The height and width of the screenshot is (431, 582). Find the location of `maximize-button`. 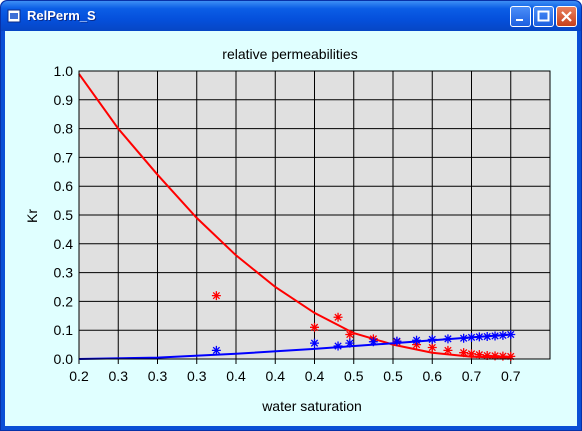

maximize-button is located at coordinates (543, 16).